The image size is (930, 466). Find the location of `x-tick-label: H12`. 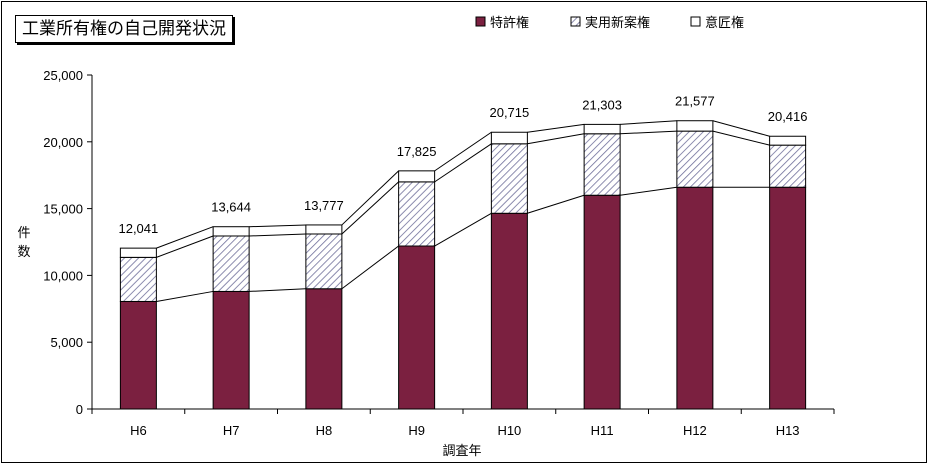

x-tick-label: H12 is located at coordinates (695, 430).